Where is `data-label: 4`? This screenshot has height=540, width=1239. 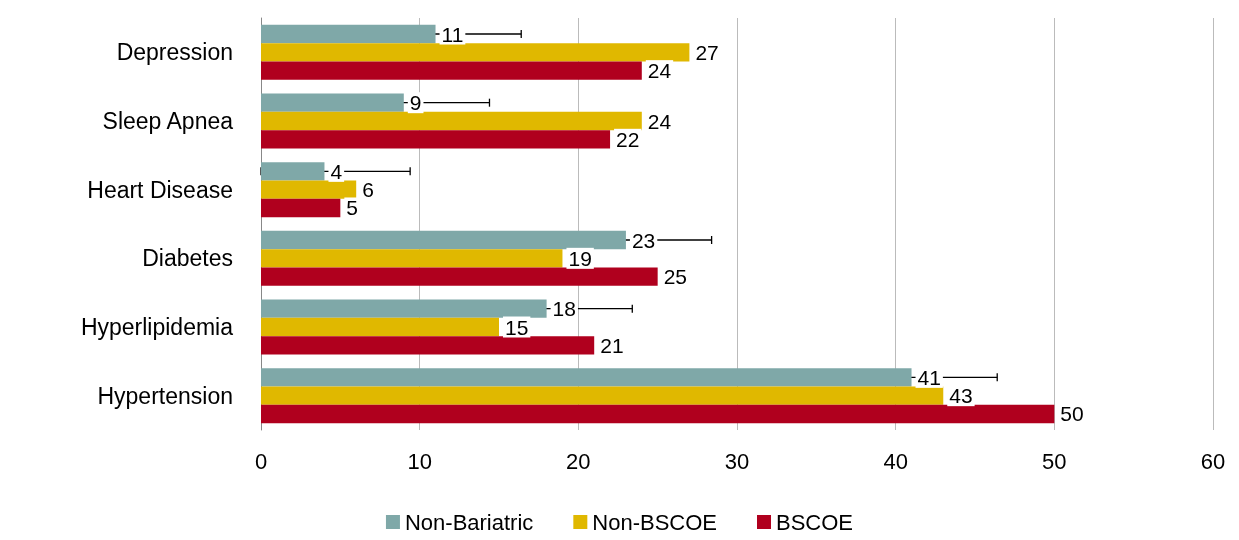 data-label: 4 is located at coordinates (336, 171).